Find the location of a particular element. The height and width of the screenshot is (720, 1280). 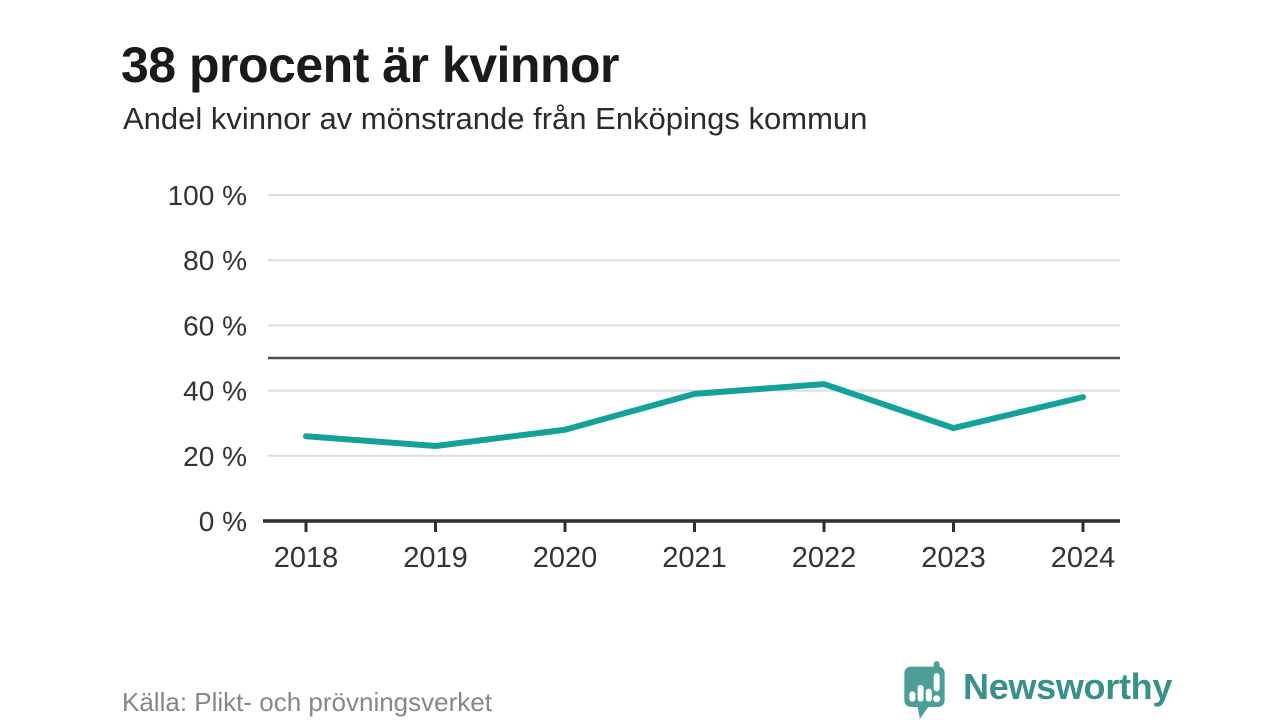

x-tick-label: 2024 is located at coordinates (1083, 558).